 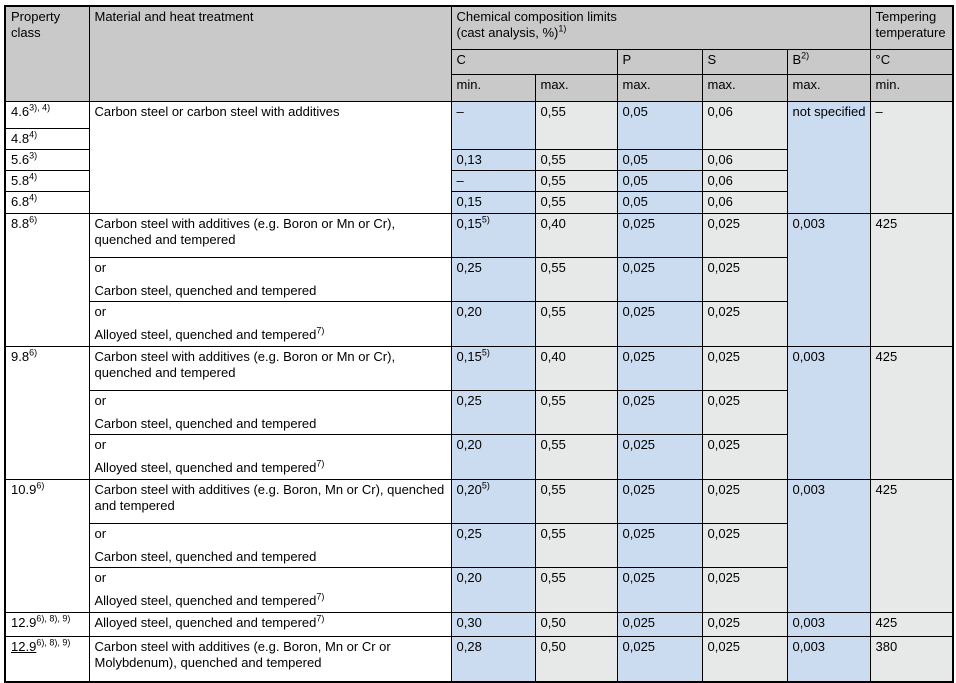 What do you see at coordinates (744, 87) in the screenshot?
I see `header-s-max: max.` at bounding box center [744, 87].